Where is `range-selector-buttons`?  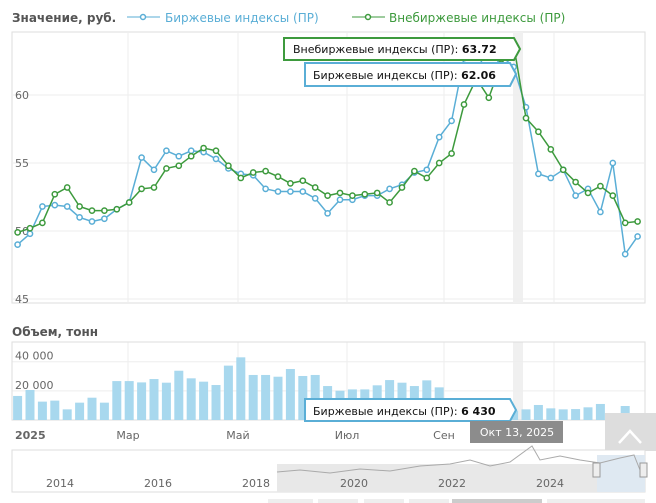 range-selector-buttons is located at coordinates (456, 501).